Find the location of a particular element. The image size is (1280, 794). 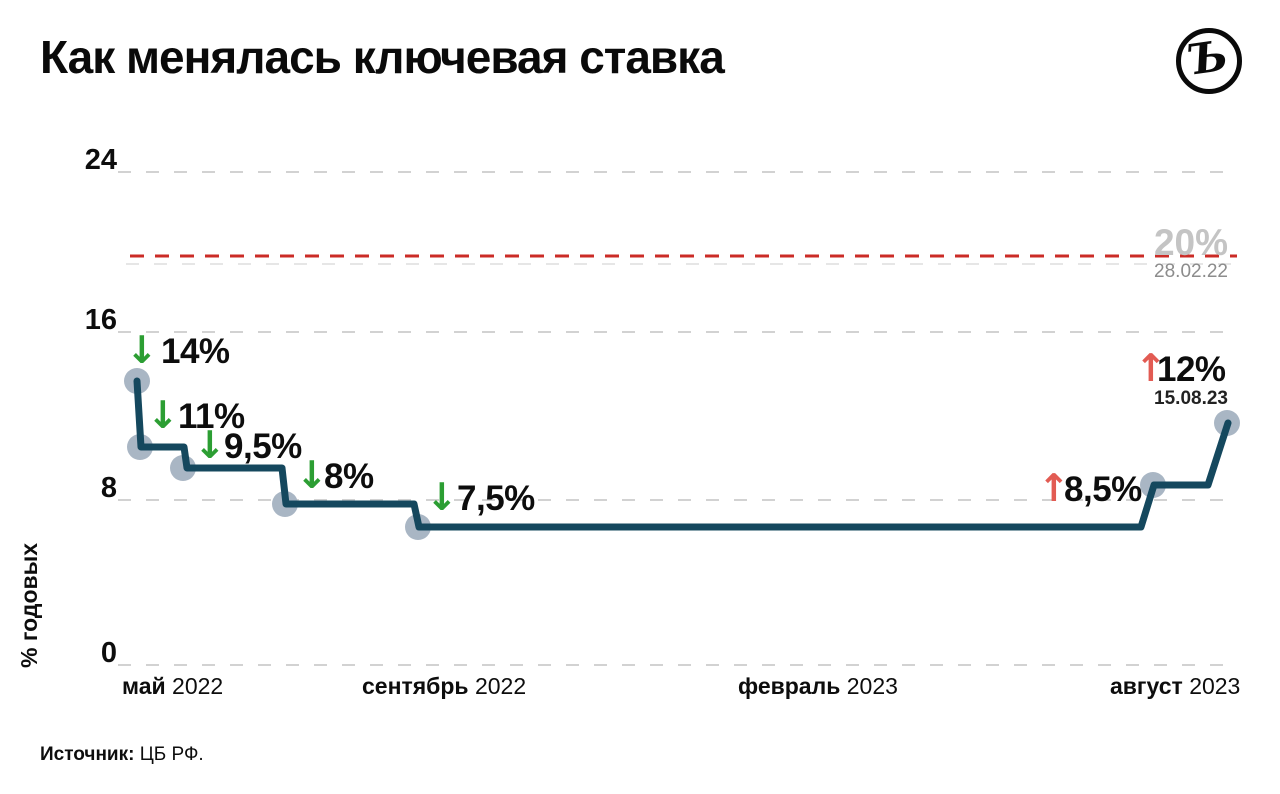

x-label-month: май is located at coordinates (147, 686).